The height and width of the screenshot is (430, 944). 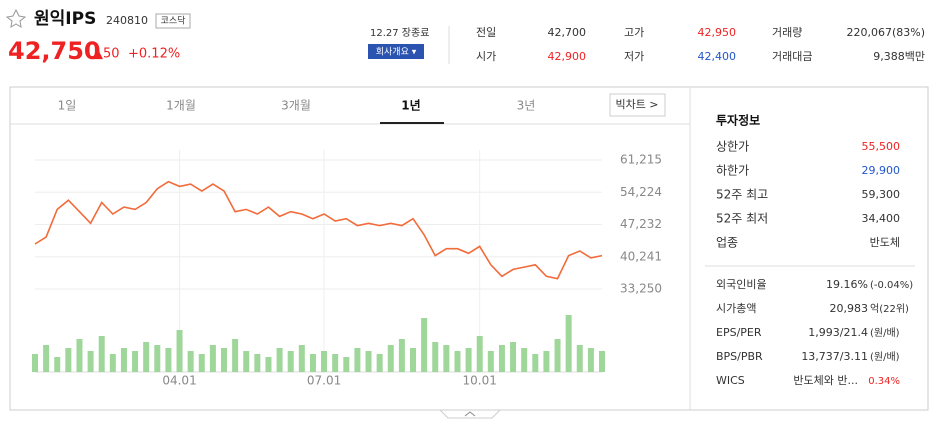 What do you see at coordinates (741, 284) in the screenshot?
I see `panel-label: 외국인비율` at bounding box center [741, 284].